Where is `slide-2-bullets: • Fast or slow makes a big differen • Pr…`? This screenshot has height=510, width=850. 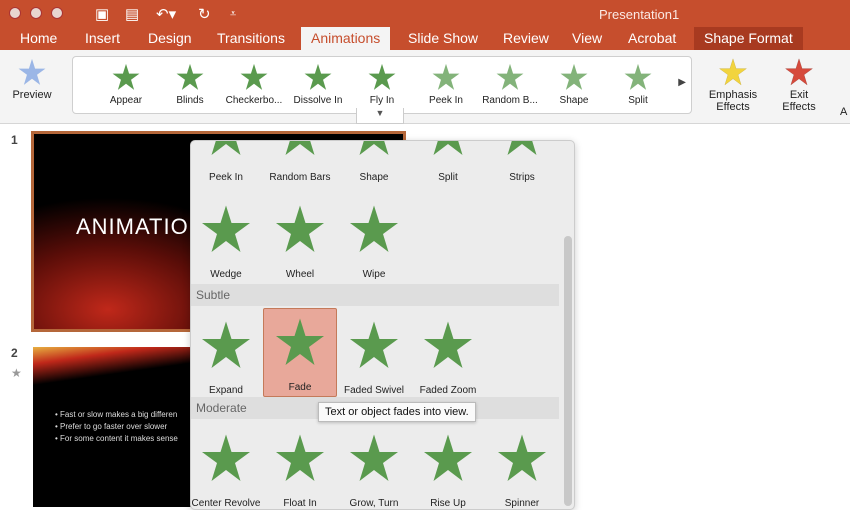 slide-2-bullets: • Fast or slow makes a big differen • Pr… is located at coordinates (116, 426).